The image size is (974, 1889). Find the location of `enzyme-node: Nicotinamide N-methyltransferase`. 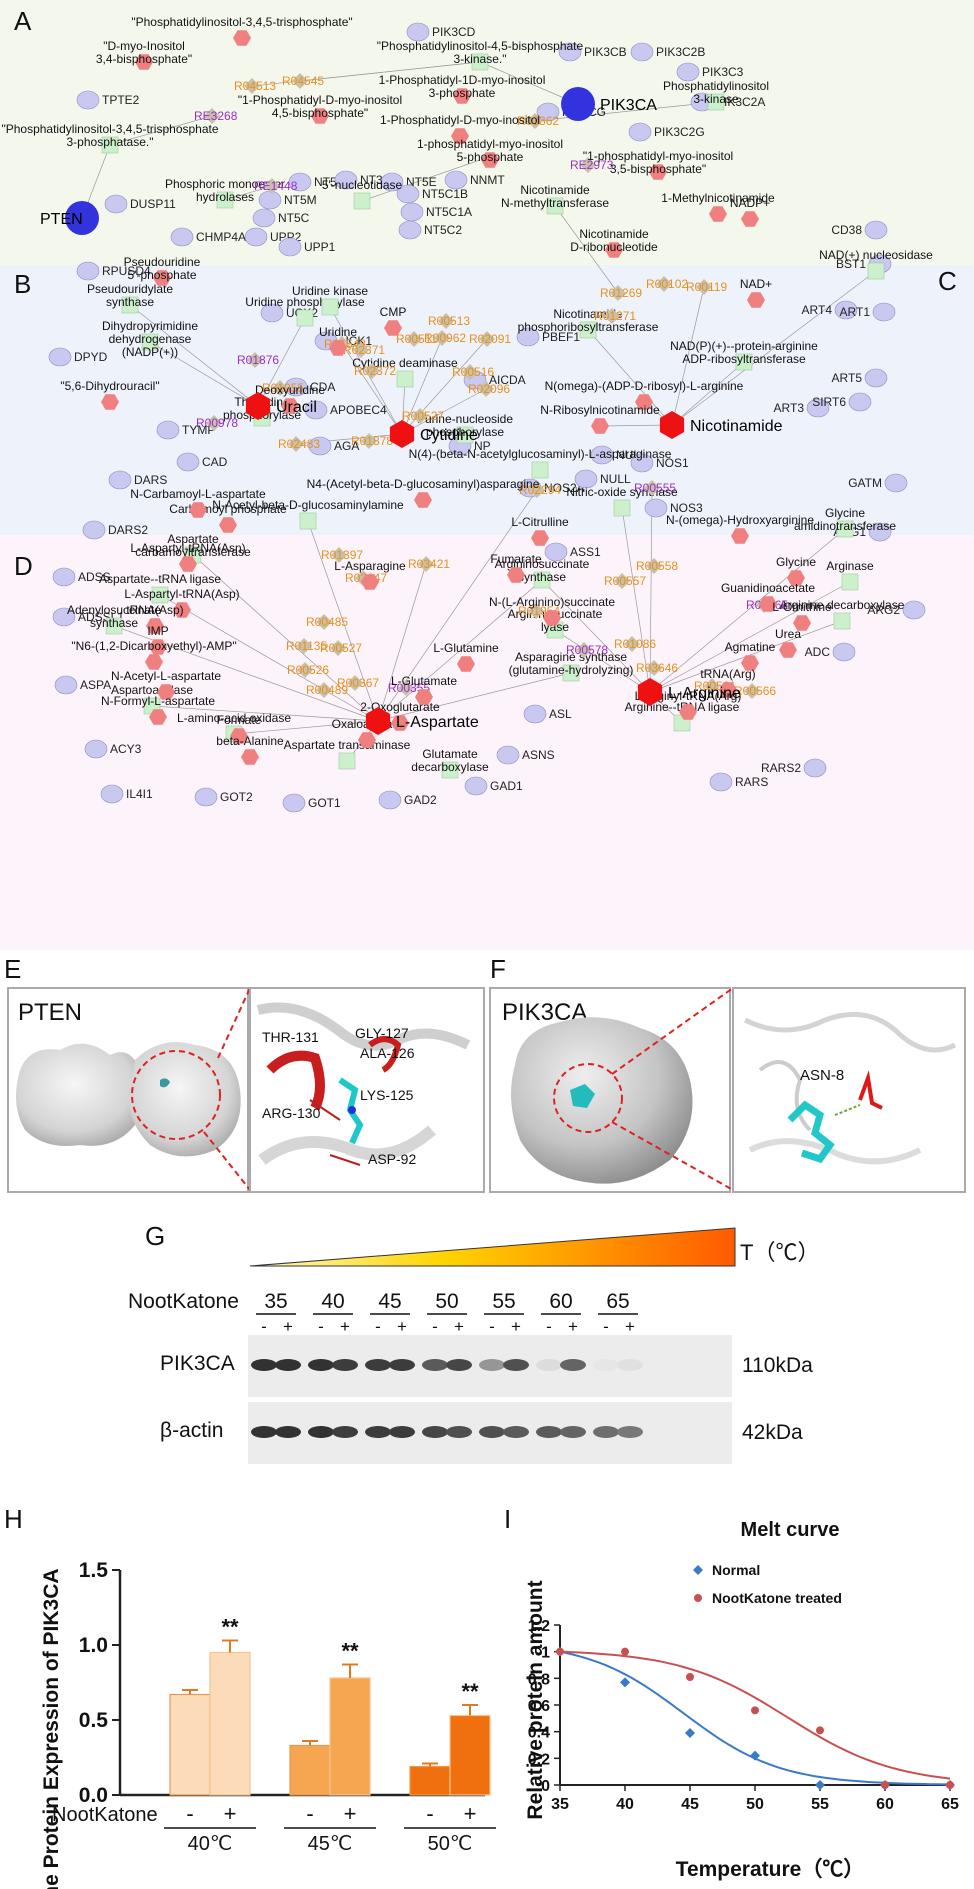

enzyme-node: Nicotinamide N-methyltransferase is located at coordinates (555, 199).